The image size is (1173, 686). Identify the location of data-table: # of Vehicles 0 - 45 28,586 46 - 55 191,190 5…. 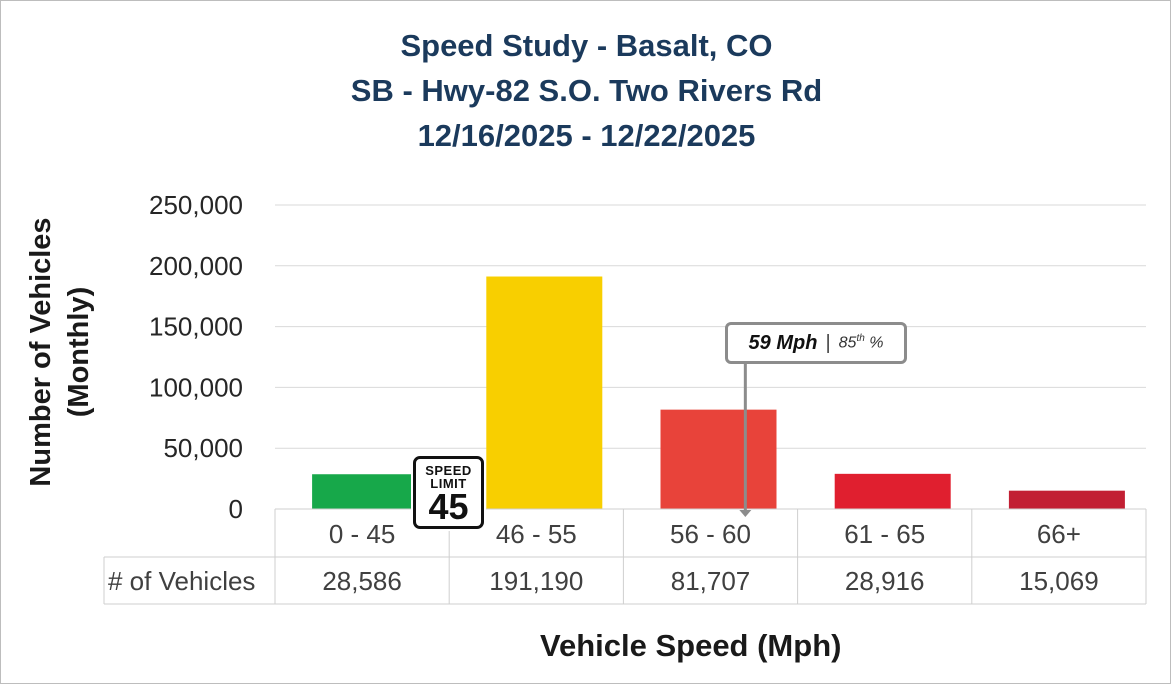
(625, 556).